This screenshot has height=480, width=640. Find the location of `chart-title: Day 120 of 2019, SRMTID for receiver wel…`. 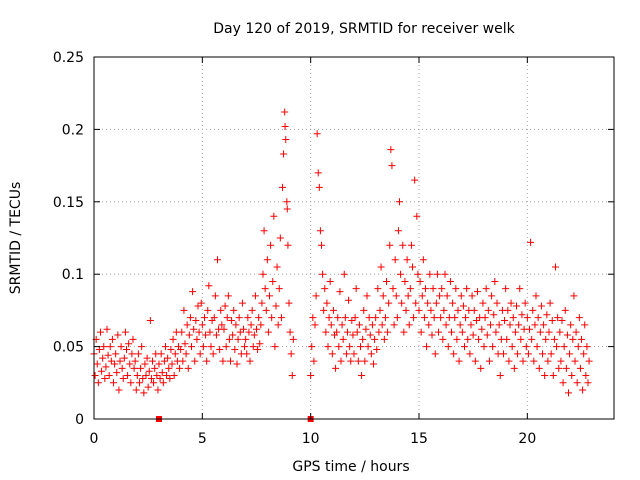

chart-title: Day 120 of 2019, SRMTID for receiver wel… is located at coordinates (364, 29).